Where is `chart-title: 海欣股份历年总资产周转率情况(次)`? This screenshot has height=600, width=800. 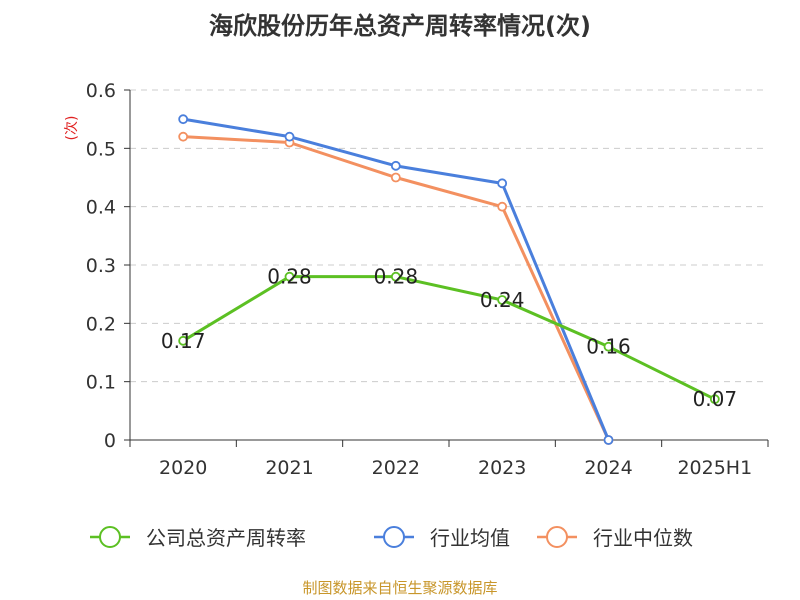 chart-title: 海欣股份历年总资产周转率情况(次) is located at coordinates (400, 26).